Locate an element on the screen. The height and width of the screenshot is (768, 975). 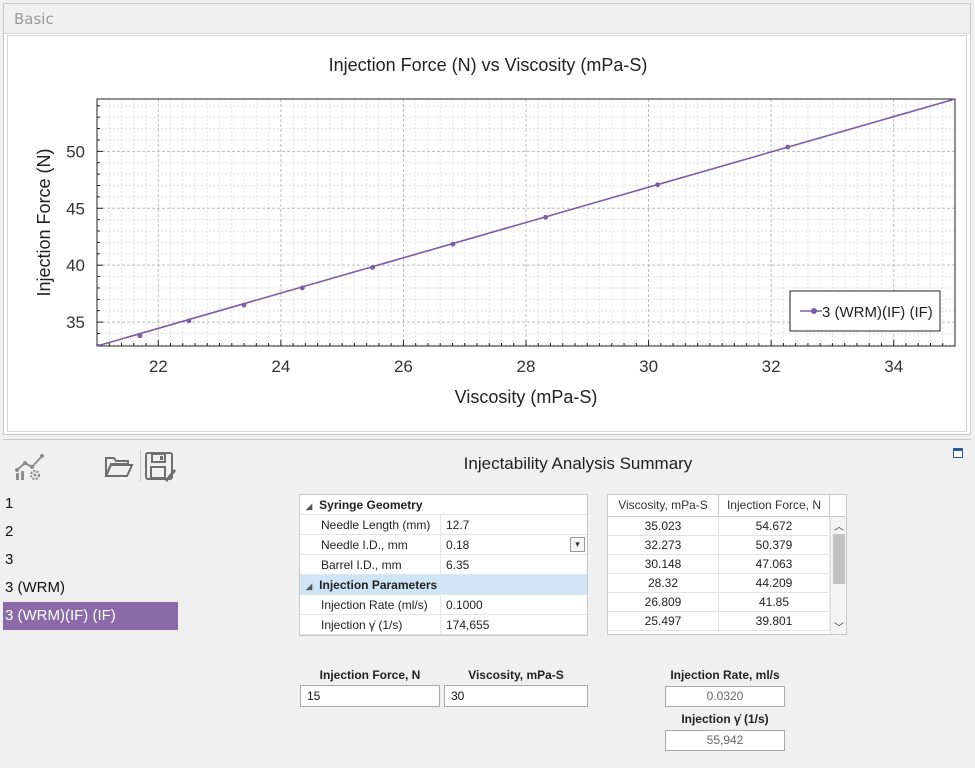
viscosity-label: Viscosity, mPa-S is located at coordinates (516, 675).